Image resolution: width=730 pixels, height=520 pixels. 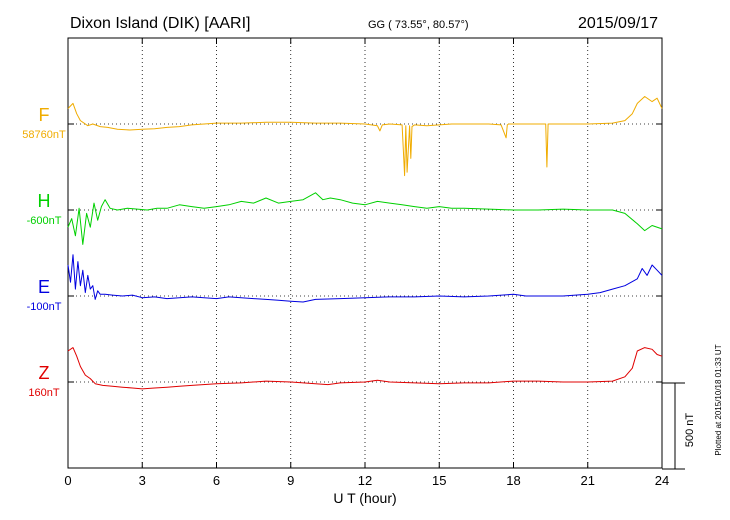 I want to click on series-line-z, so click(x=365, y=368).